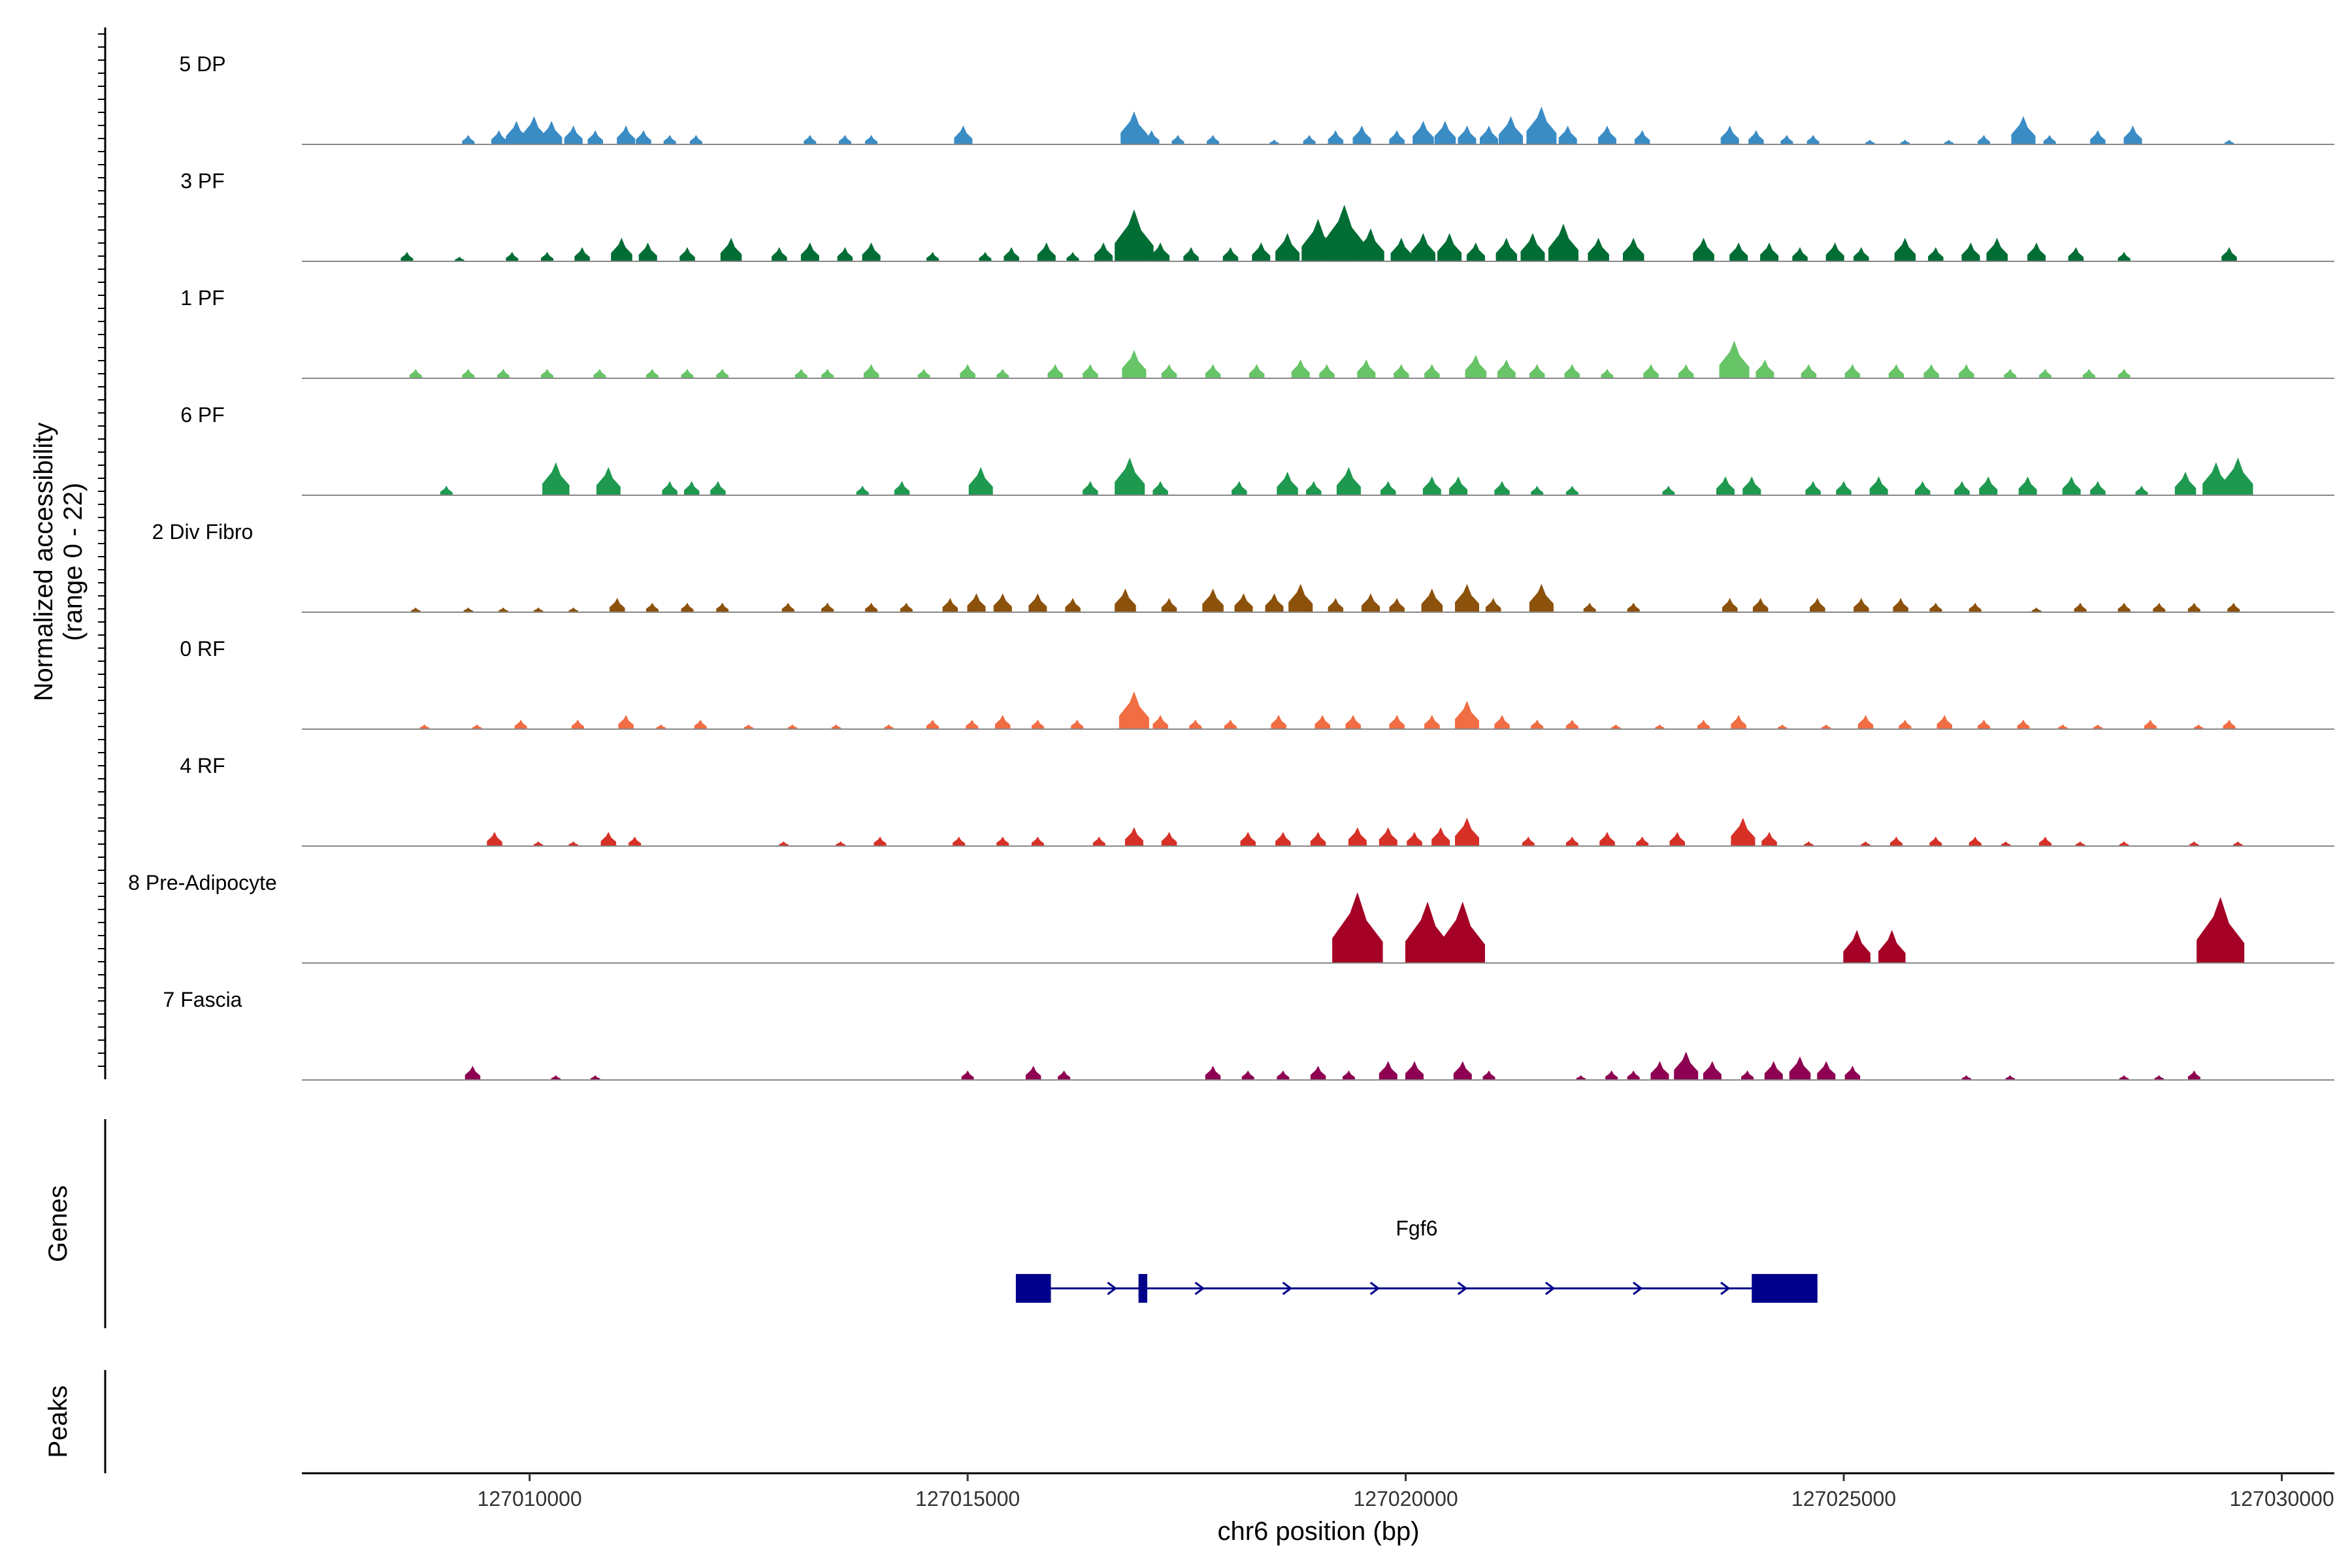  Describe the element at coordinates (1257, 800) in the screenshot. I see `track-4-rf: 4 RF` at that location.